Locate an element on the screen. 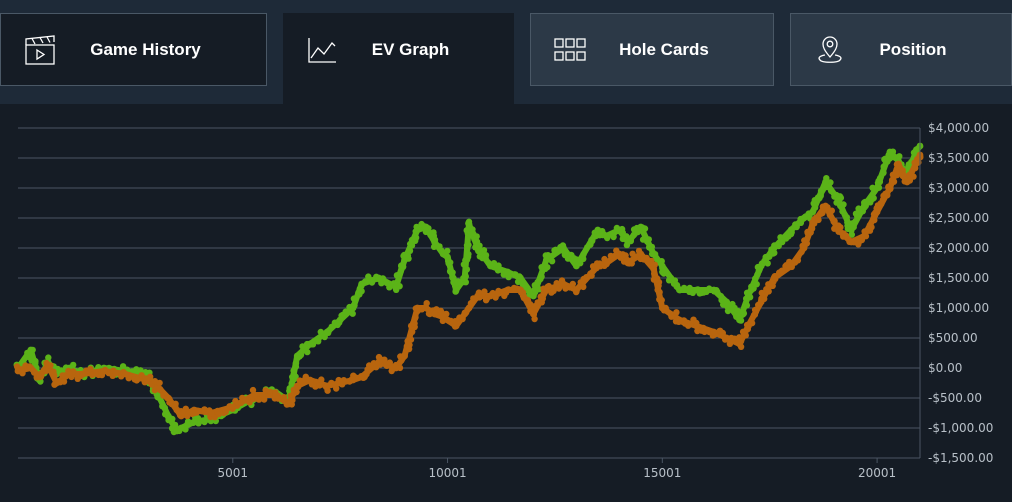 The width and height of the screenshot is (1012, 502). y-tick-label: -$1,500.00 is located at coordinates (960, 458).